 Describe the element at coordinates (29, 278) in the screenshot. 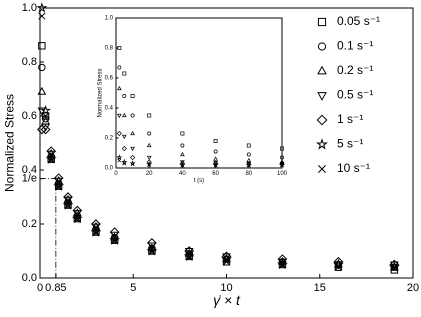

I see `y-tick-label: 0.0` at that location.